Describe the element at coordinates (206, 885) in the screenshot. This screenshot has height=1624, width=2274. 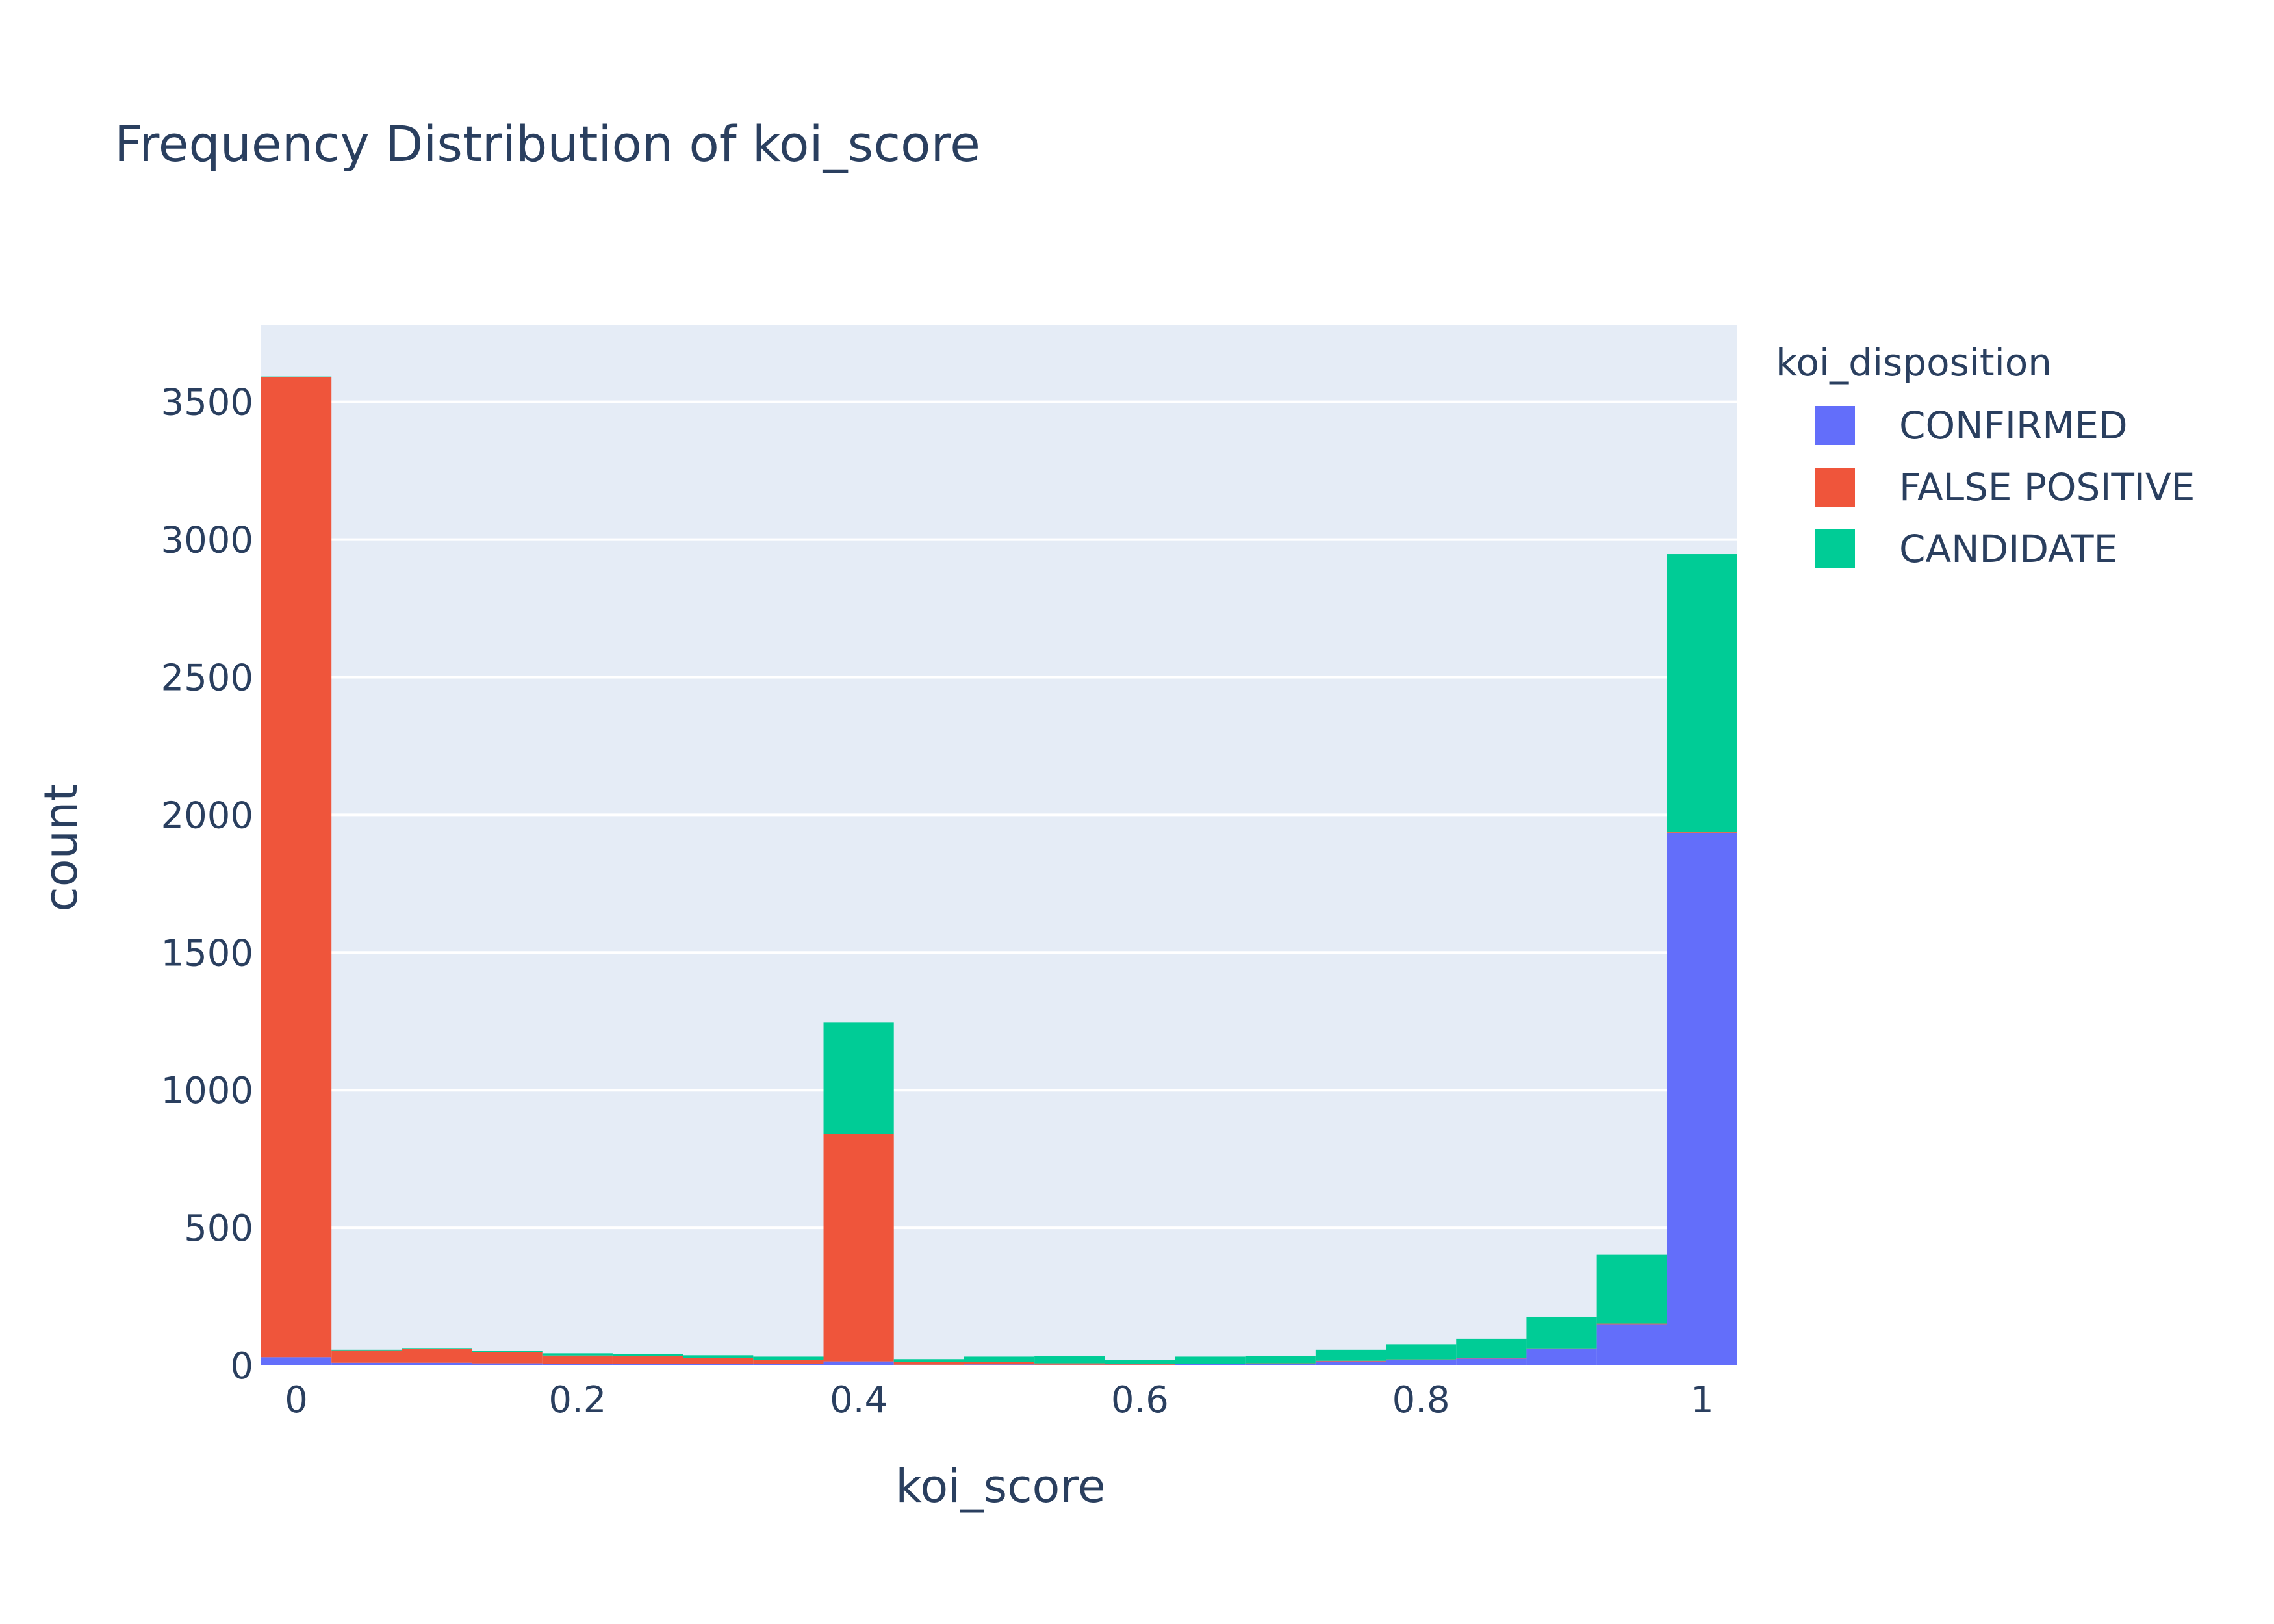
I see `y-axis-ticks: 0 500 1000 1500 2000 2500 3000 3500` at that location.